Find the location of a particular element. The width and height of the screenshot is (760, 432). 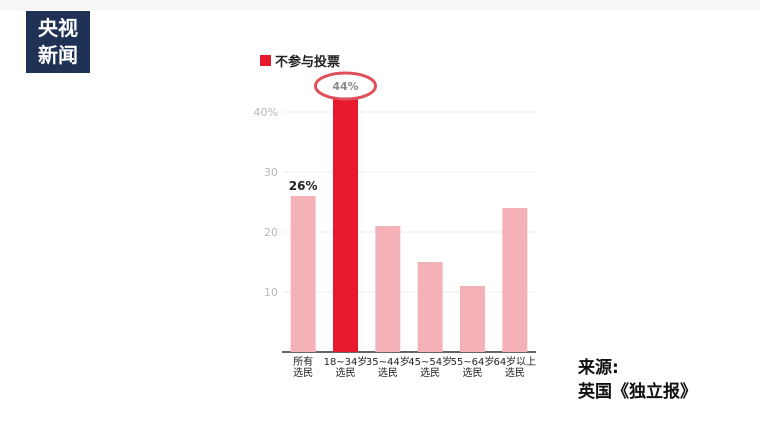

x-tick-label: 18~34岁 is located at coordinates (346, 361).